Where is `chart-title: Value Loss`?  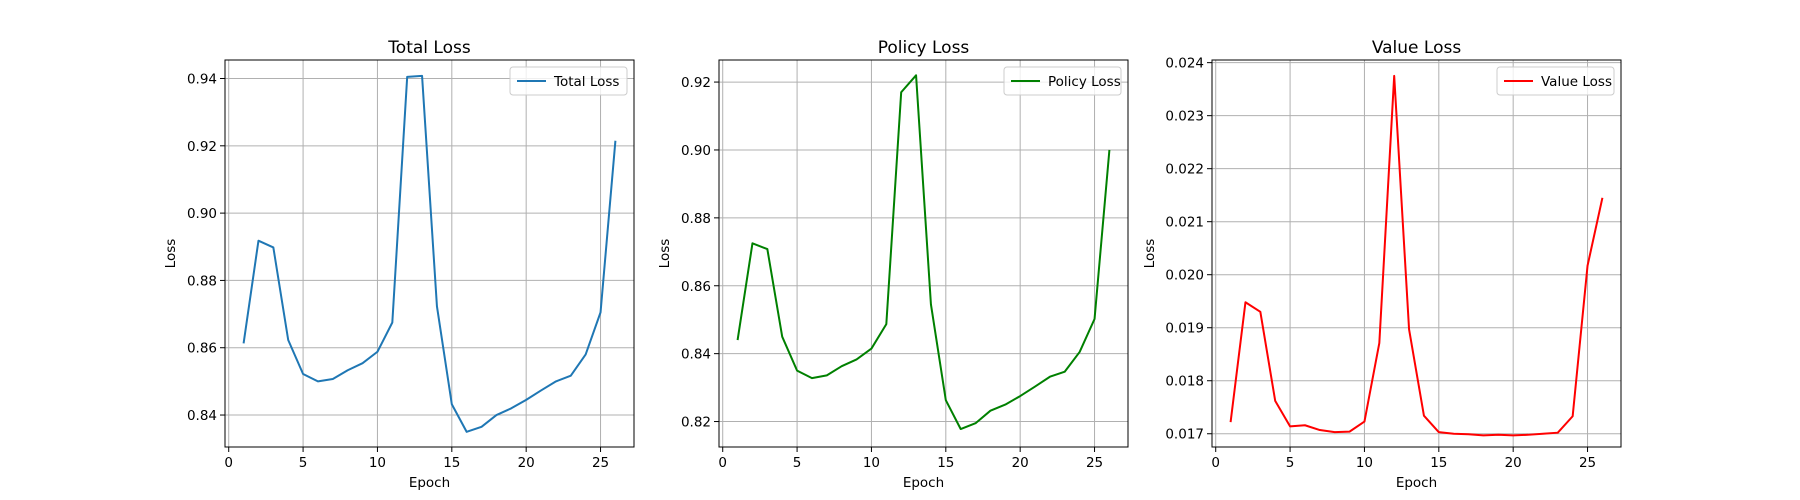
chart-title: Value Loss is located at coordinates (1417, 48).